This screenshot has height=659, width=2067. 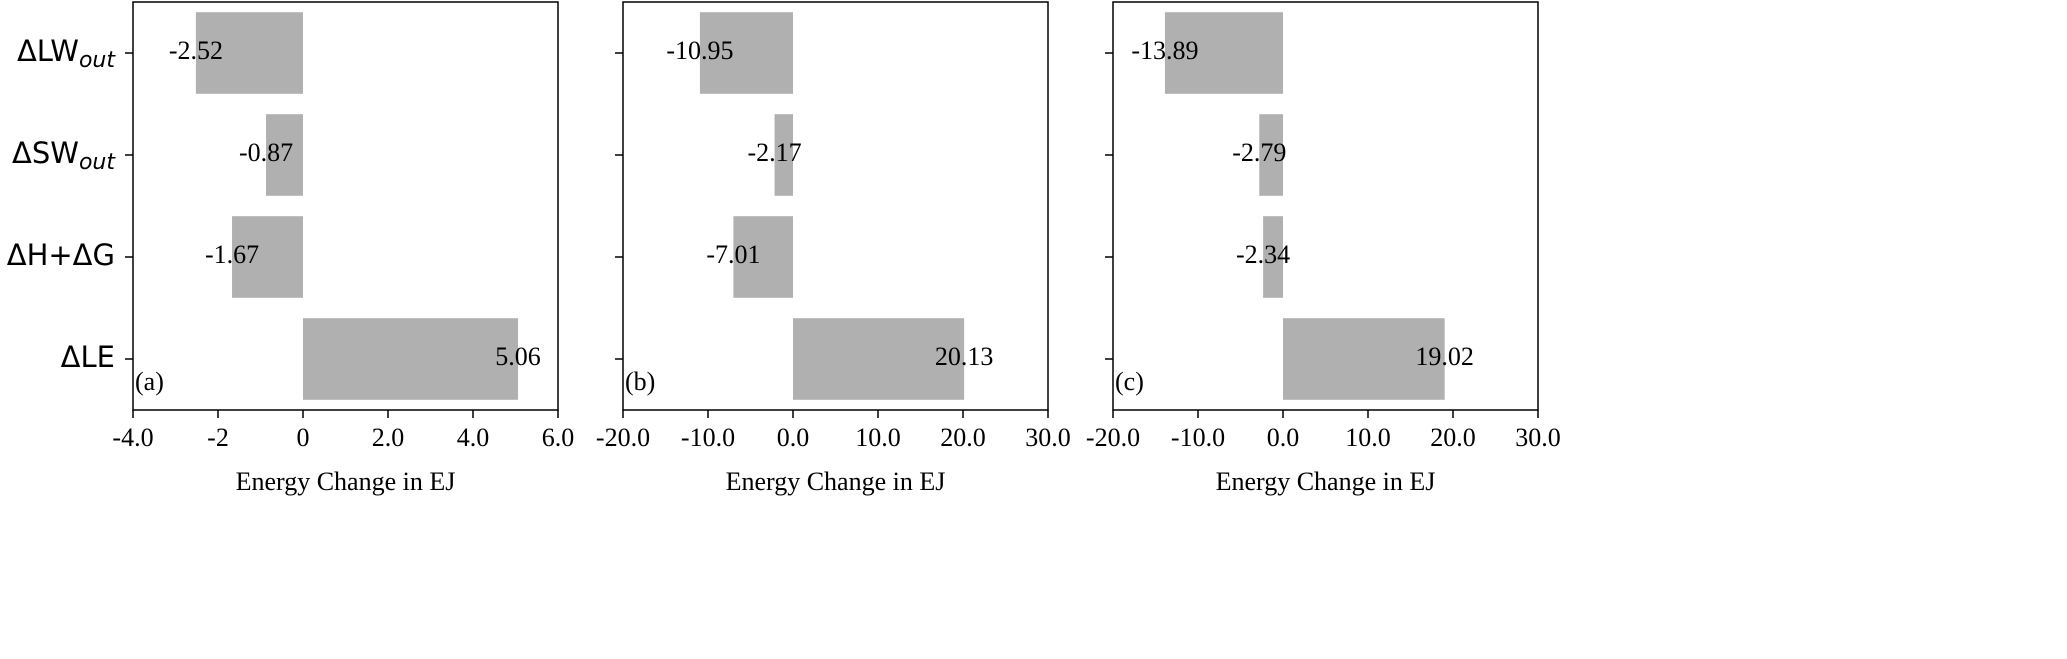 What do you see at coordinates (149, 381) in the screenshot?
I see `panel-label: (a)` at bounding box center [149, 381].